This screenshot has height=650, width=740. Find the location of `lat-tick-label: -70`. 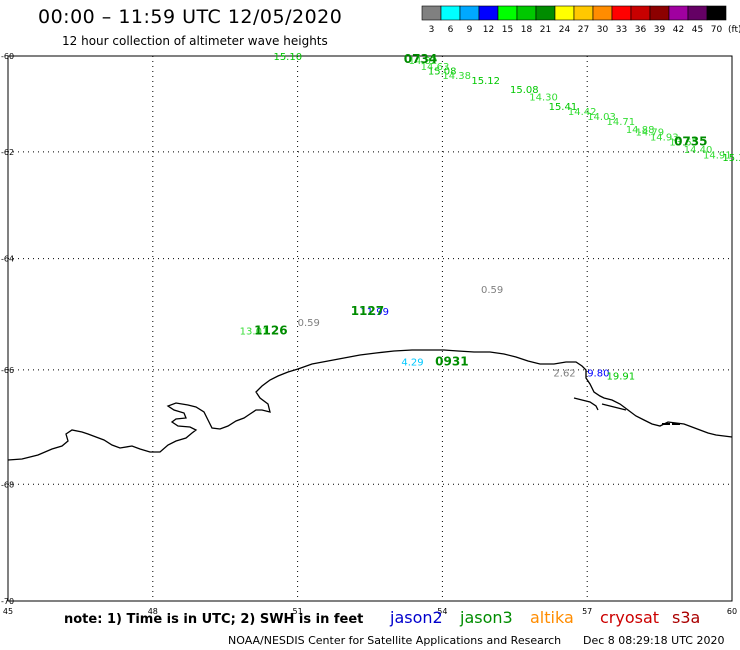

lat-tick-label: -70 is located at coordinates (7, 601).